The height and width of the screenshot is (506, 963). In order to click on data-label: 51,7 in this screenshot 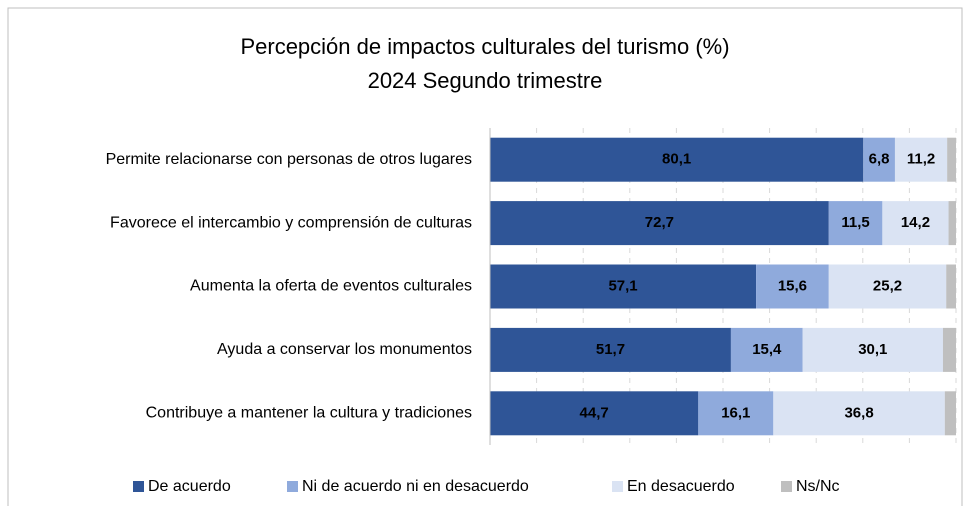, I will do `click(610, 349)`.